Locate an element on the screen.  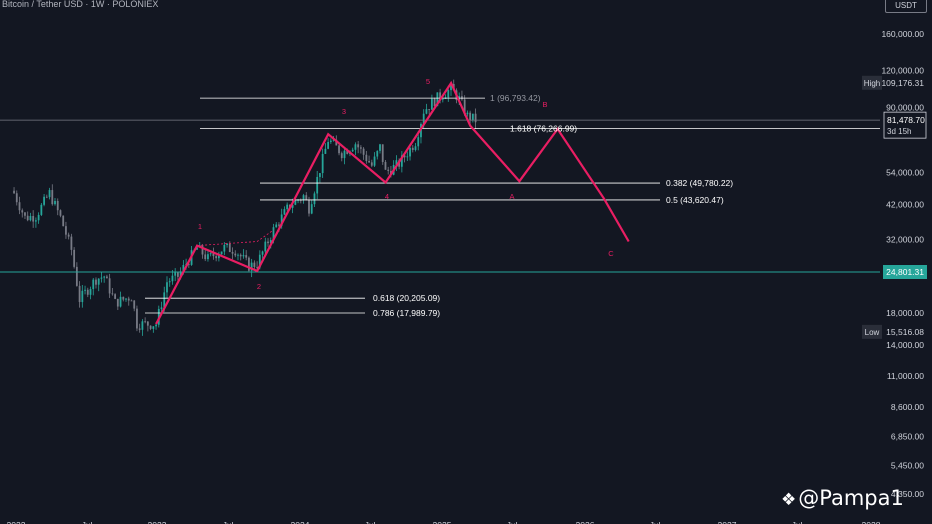
current-price-countdown: 3d 15h is located at coordinates (899, 131).